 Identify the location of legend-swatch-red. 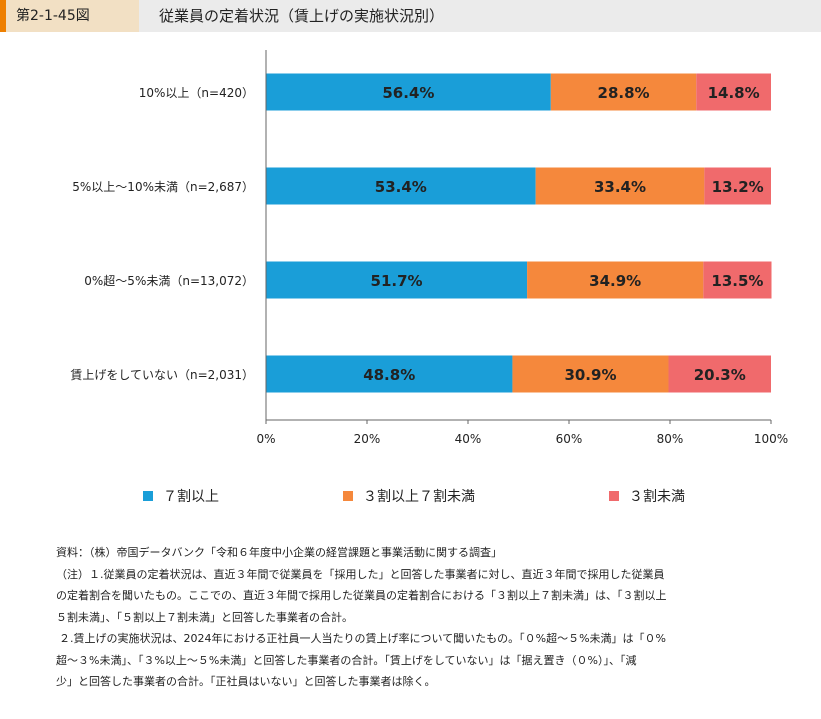
(614, 496).